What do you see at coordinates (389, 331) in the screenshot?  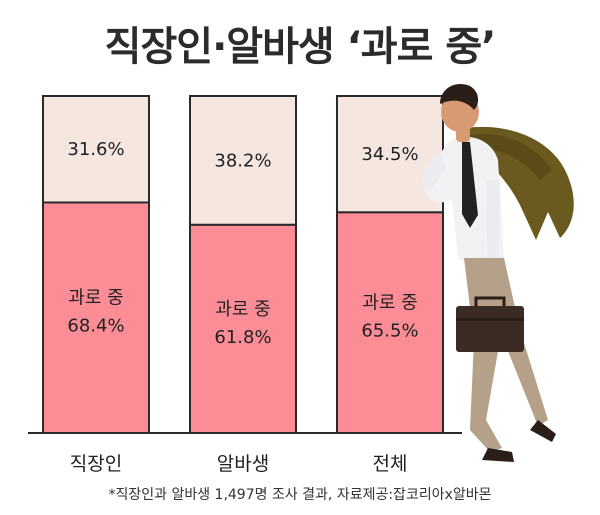 I see `value-label-overwork-2: 65.5%` at bounding box center [389, 331].